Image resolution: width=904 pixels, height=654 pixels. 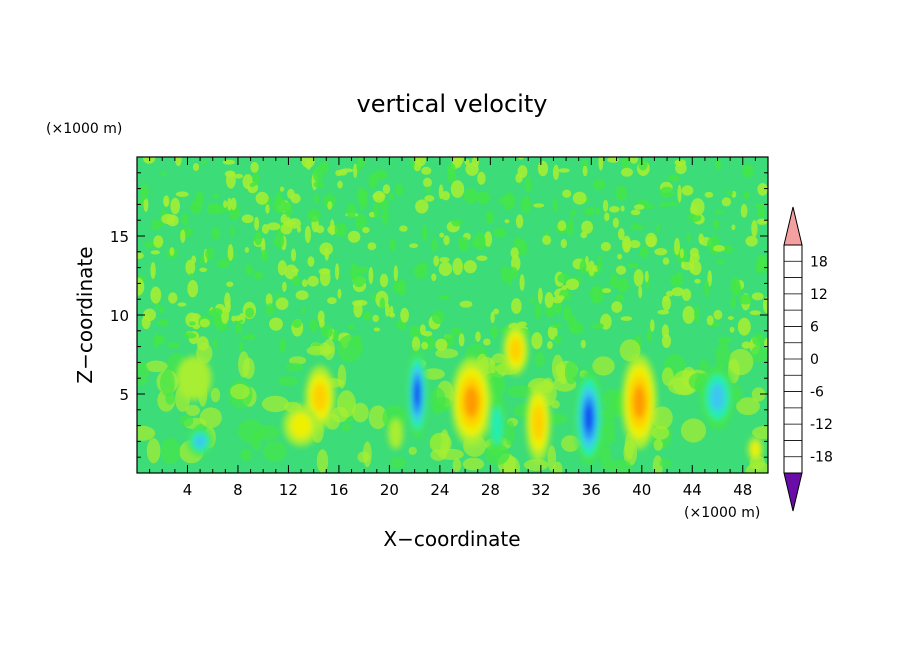 I want to click on x-tick-label: 12, so click(x=288, y=490).